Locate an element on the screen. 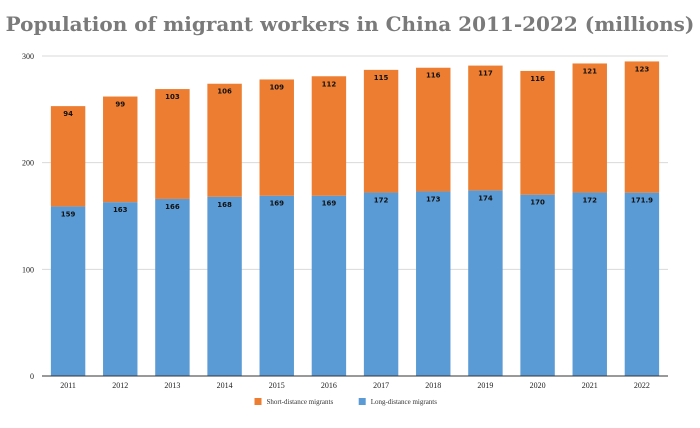  data-label: 170 is located at coordinates (537, 203).